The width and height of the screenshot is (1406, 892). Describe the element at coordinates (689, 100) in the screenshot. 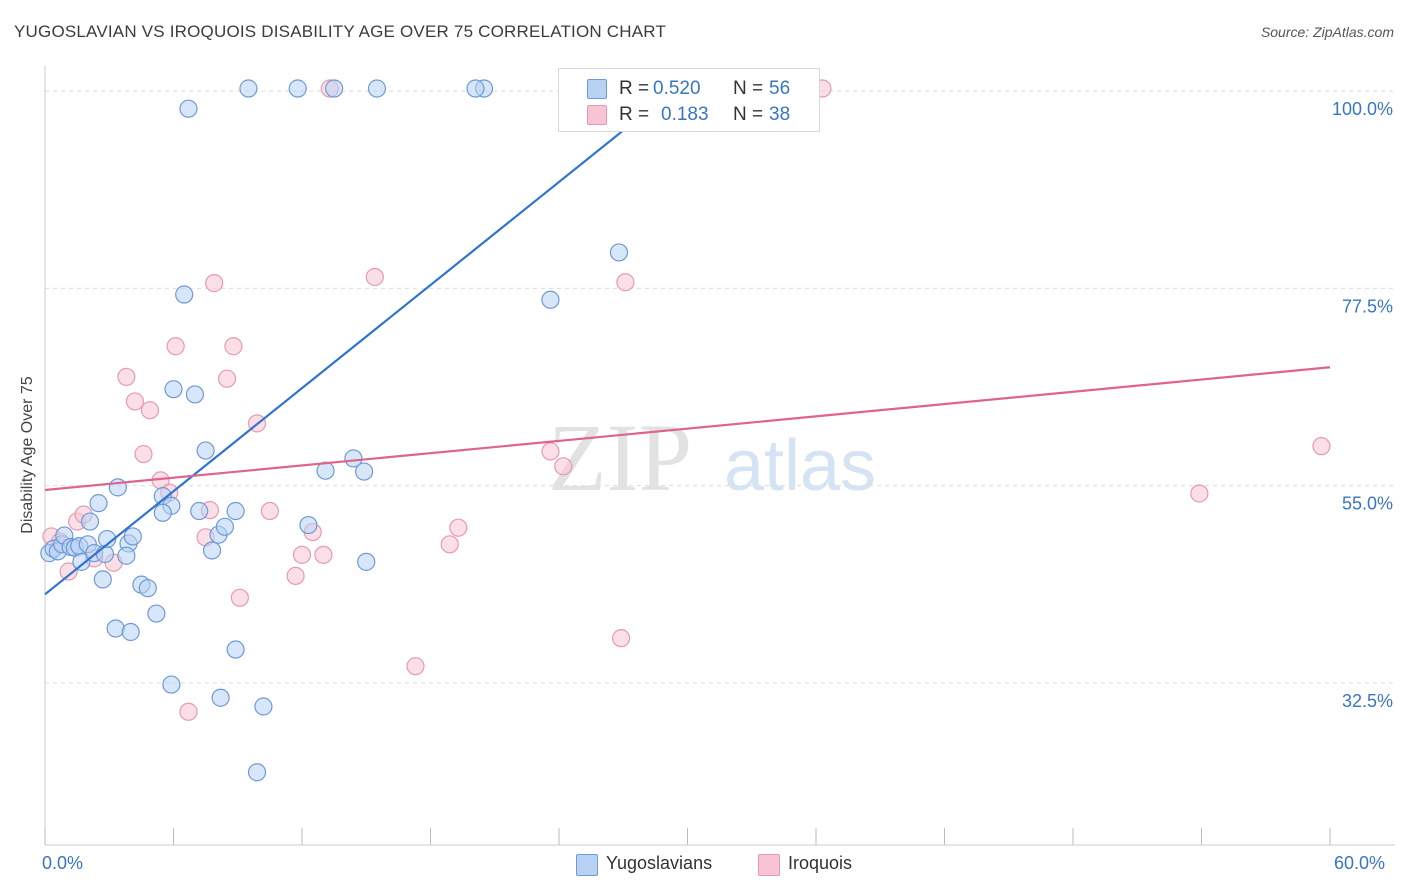

I see `correlation-legend: R = 0.520 N = 56 R = 0.183 N = 38` at that location.